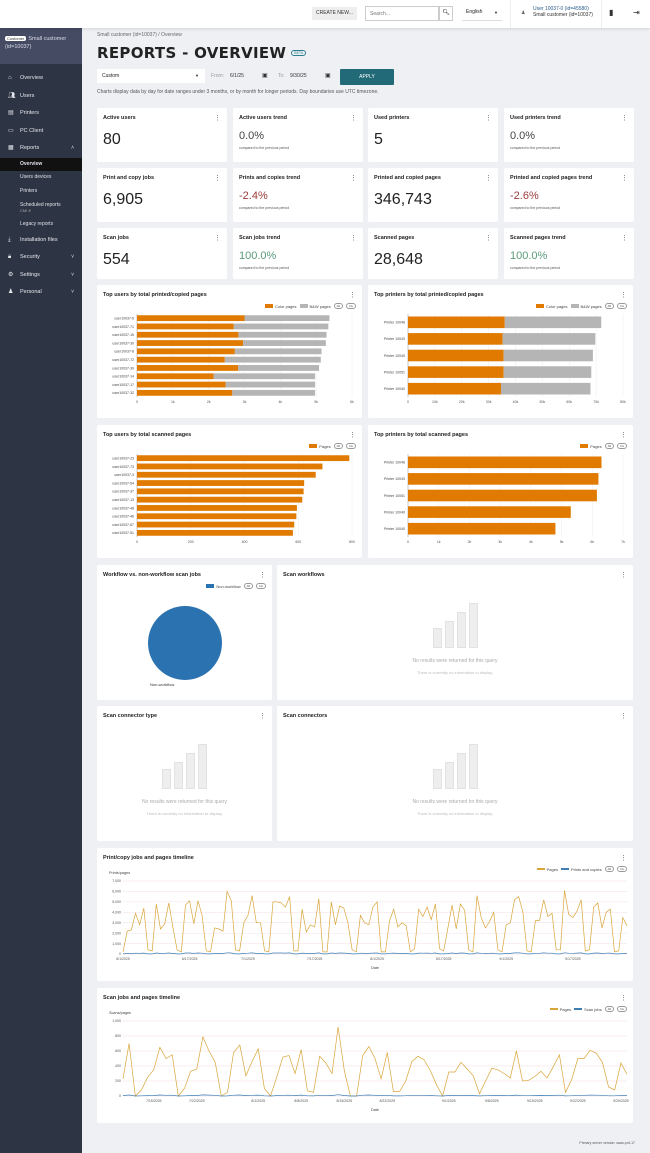 This screenshot has height=1153, width=650. Describe the element at coordinates (551, 306) in the screenshot. I see `legend-item: Color pages` at that location.